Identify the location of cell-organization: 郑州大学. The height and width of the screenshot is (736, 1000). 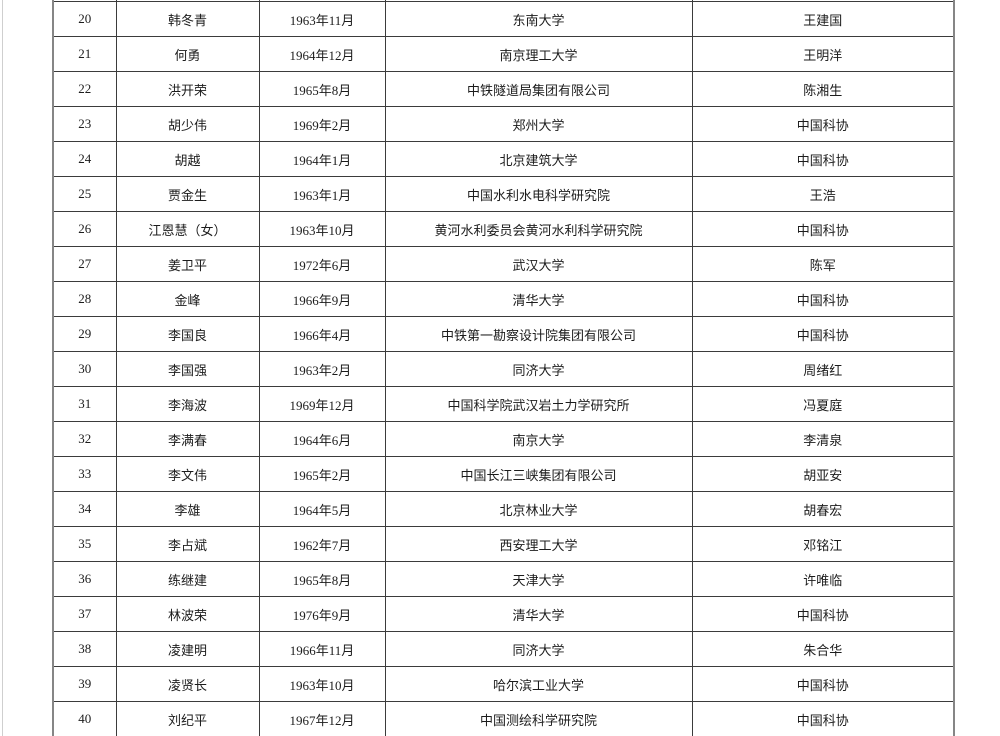
(538, 124).